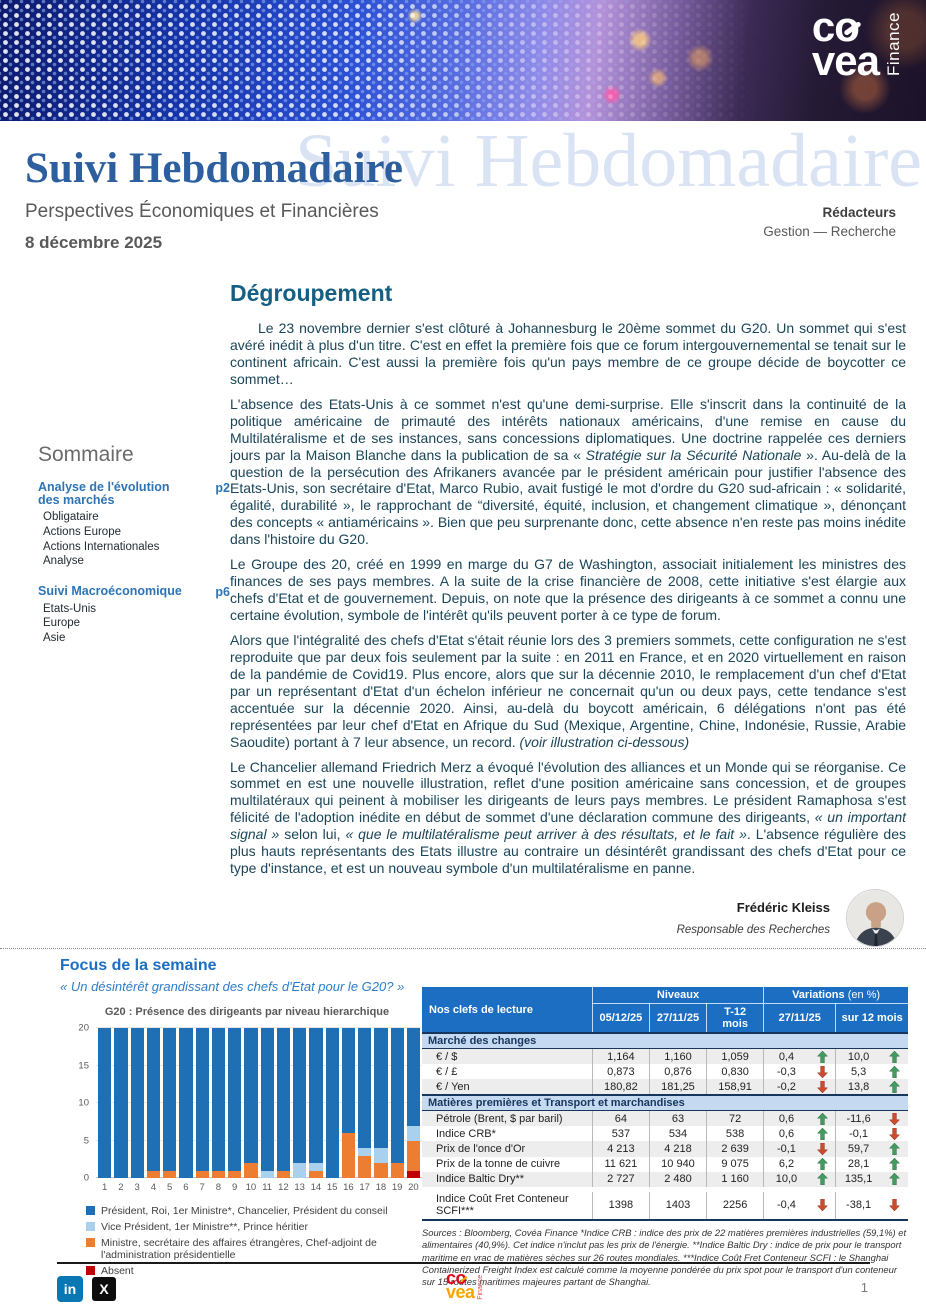 The width and height of the screenshot is (926, 1309). What do you see at coordinates (267, 1187) in the screenshot?
I see `chart-x-tick: 11` at bounding box center [267, 1187].